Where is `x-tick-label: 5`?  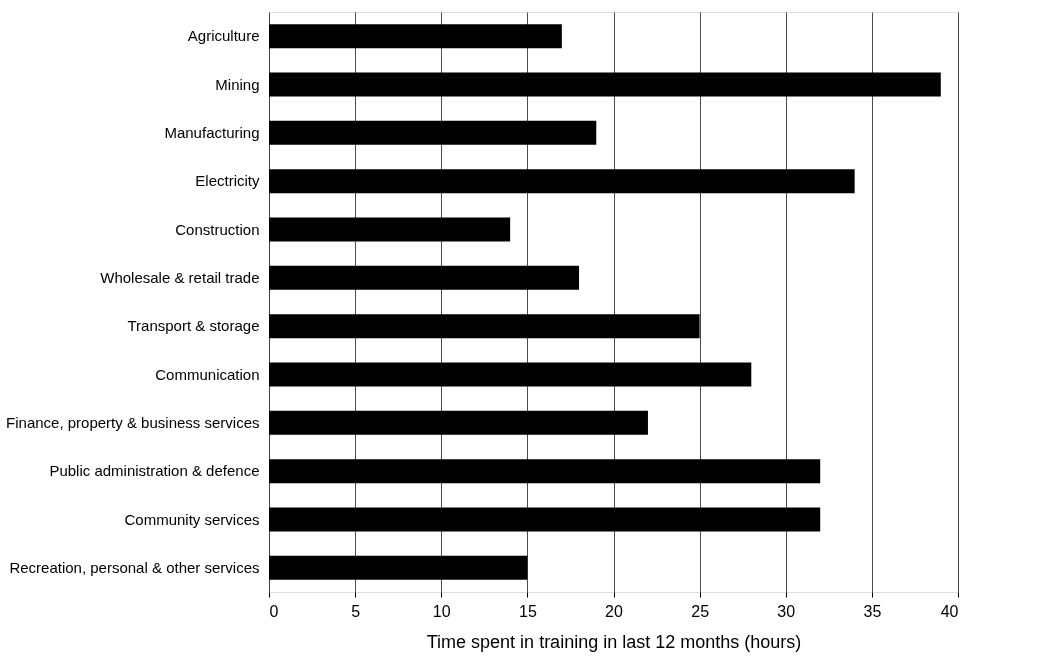 x-tick-label: 5 is located at coordinates (356, 611).